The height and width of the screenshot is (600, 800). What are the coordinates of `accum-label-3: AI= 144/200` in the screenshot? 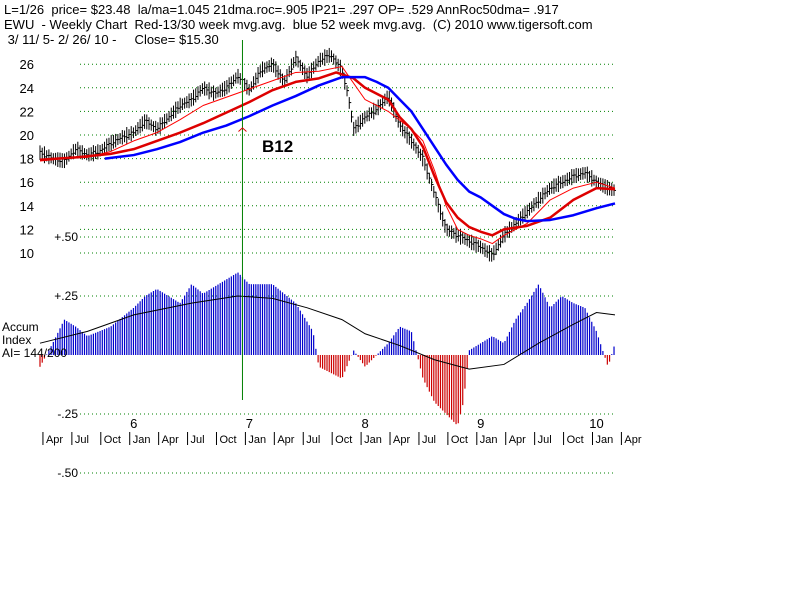 It's located at (35, 353).